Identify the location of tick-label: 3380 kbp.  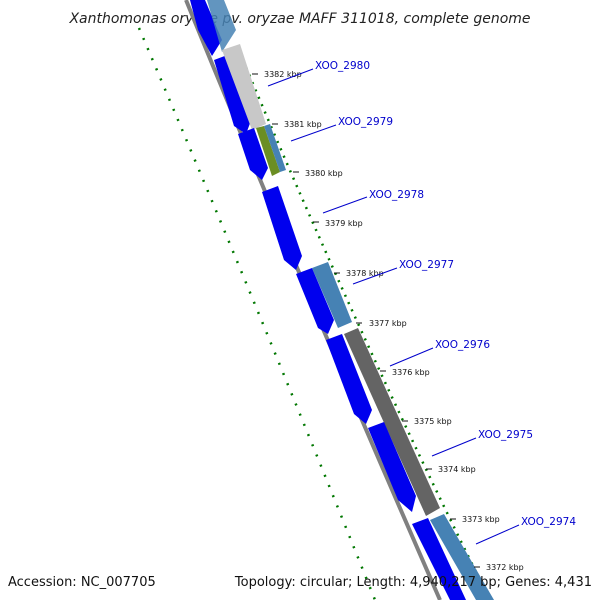
(324, 173).